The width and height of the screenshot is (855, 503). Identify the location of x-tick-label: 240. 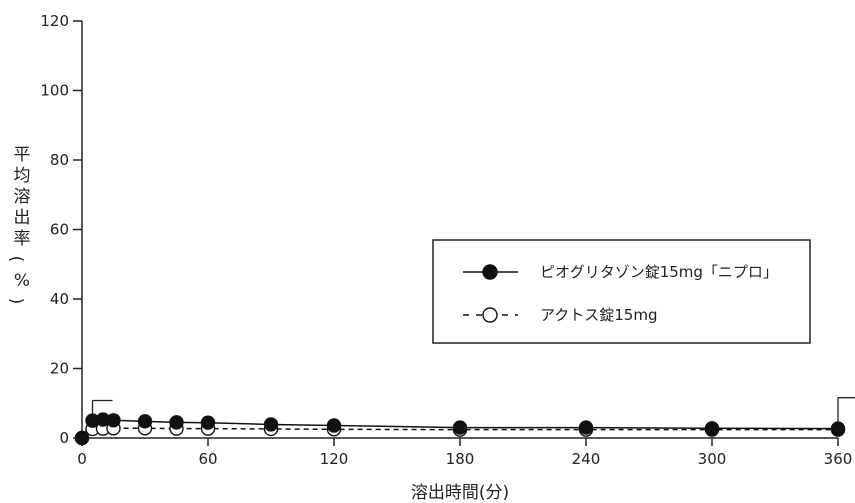
(586, 459).